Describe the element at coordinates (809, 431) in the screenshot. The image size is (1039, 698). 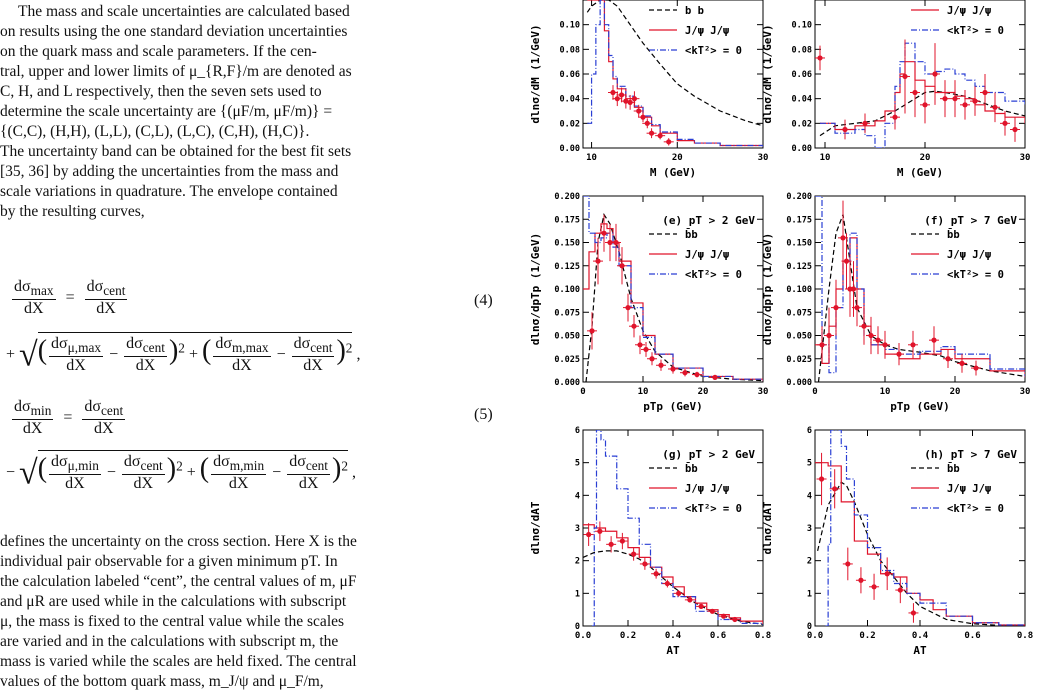
I see `y-tick-label-h: 6` at that location.